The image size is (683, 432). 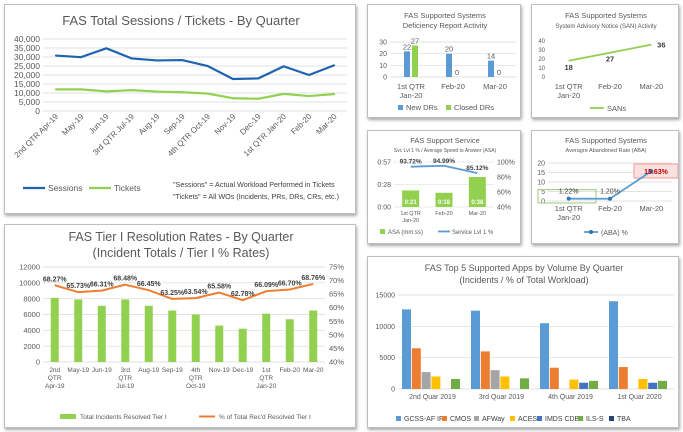 What do you see at coordinates (656, 172) in the screenshot?
I see `point-value-label: 15.63%` at bounding box center [656, 172].